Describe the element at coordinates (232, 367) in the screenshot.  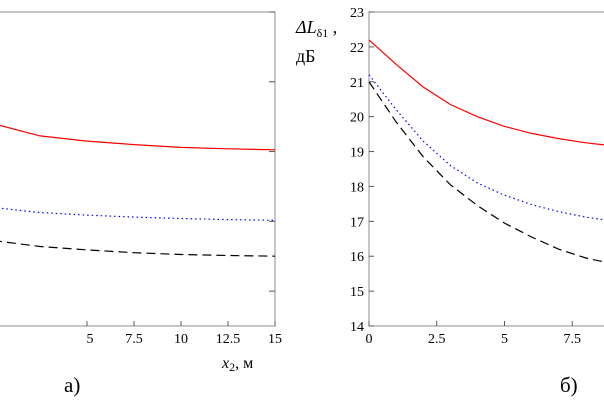
I see `panel-a-x-sub: 2` at that location.